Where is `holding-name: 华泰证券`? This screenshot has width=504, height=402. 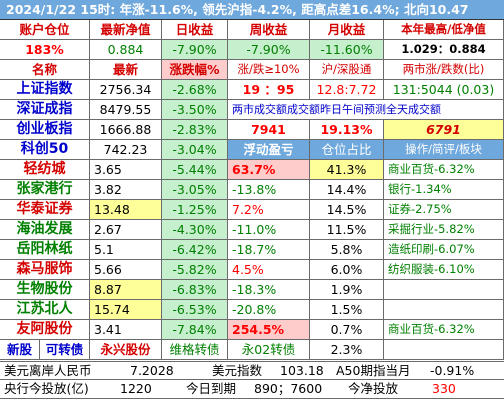 holding-name: 华泰证券 is located at coordinates (45, 210).